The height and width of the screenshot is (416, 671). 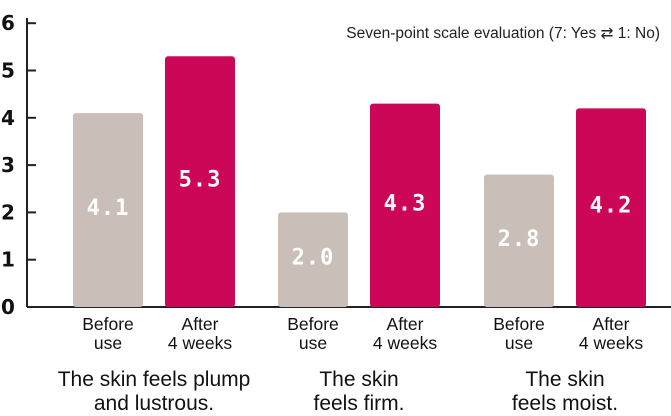 What do you see at coordinates (8, 118) in the screenshot?
I see `y-tick-label: 4` at bounding box center [8, 118].